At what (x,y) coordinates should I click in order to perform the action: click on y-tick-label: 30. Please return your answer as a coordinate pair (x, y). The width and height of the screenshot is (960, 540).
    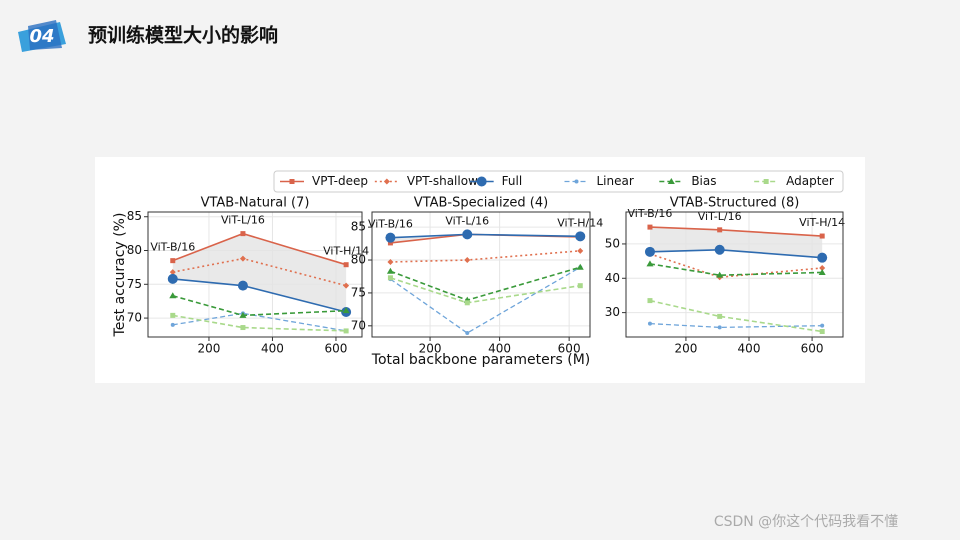
    Looking at the image, I should click on (612, 312).